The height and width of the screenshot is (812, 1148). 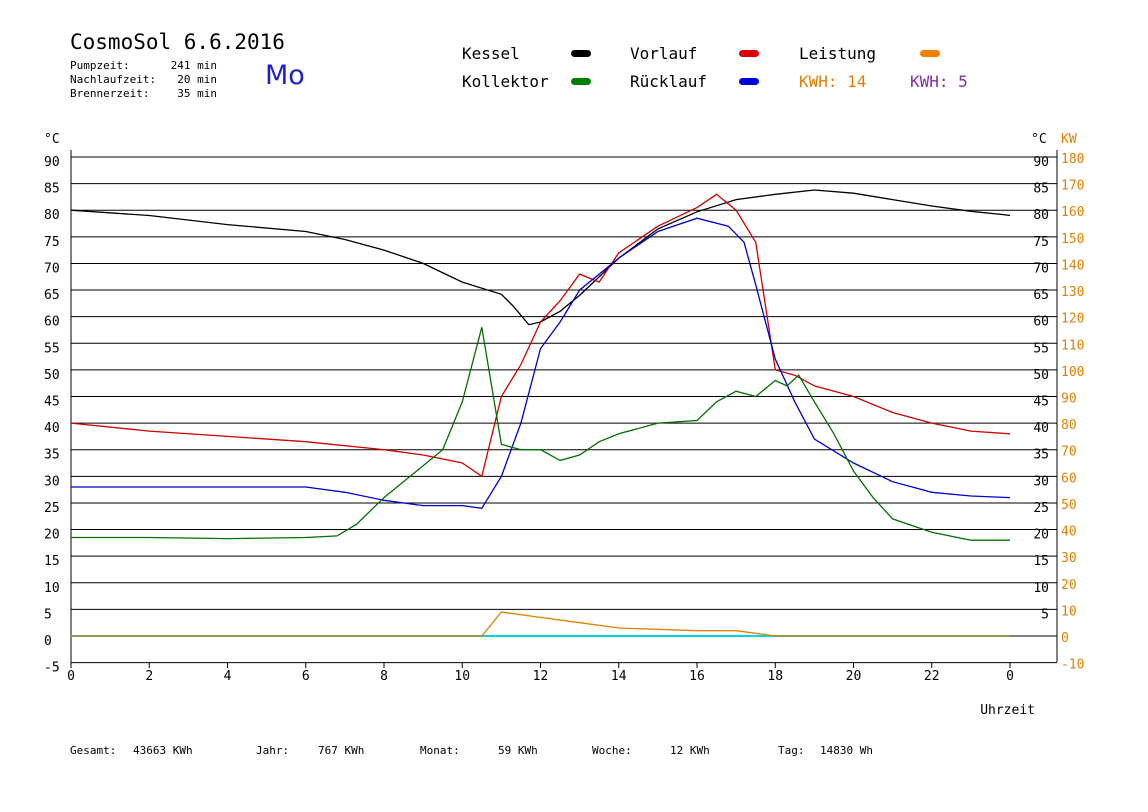 What do you see at coordinates (1072, 239) in the screenshot?
I see `y-tick-right-kw-3: 150` at bounding box center [1072, 239].